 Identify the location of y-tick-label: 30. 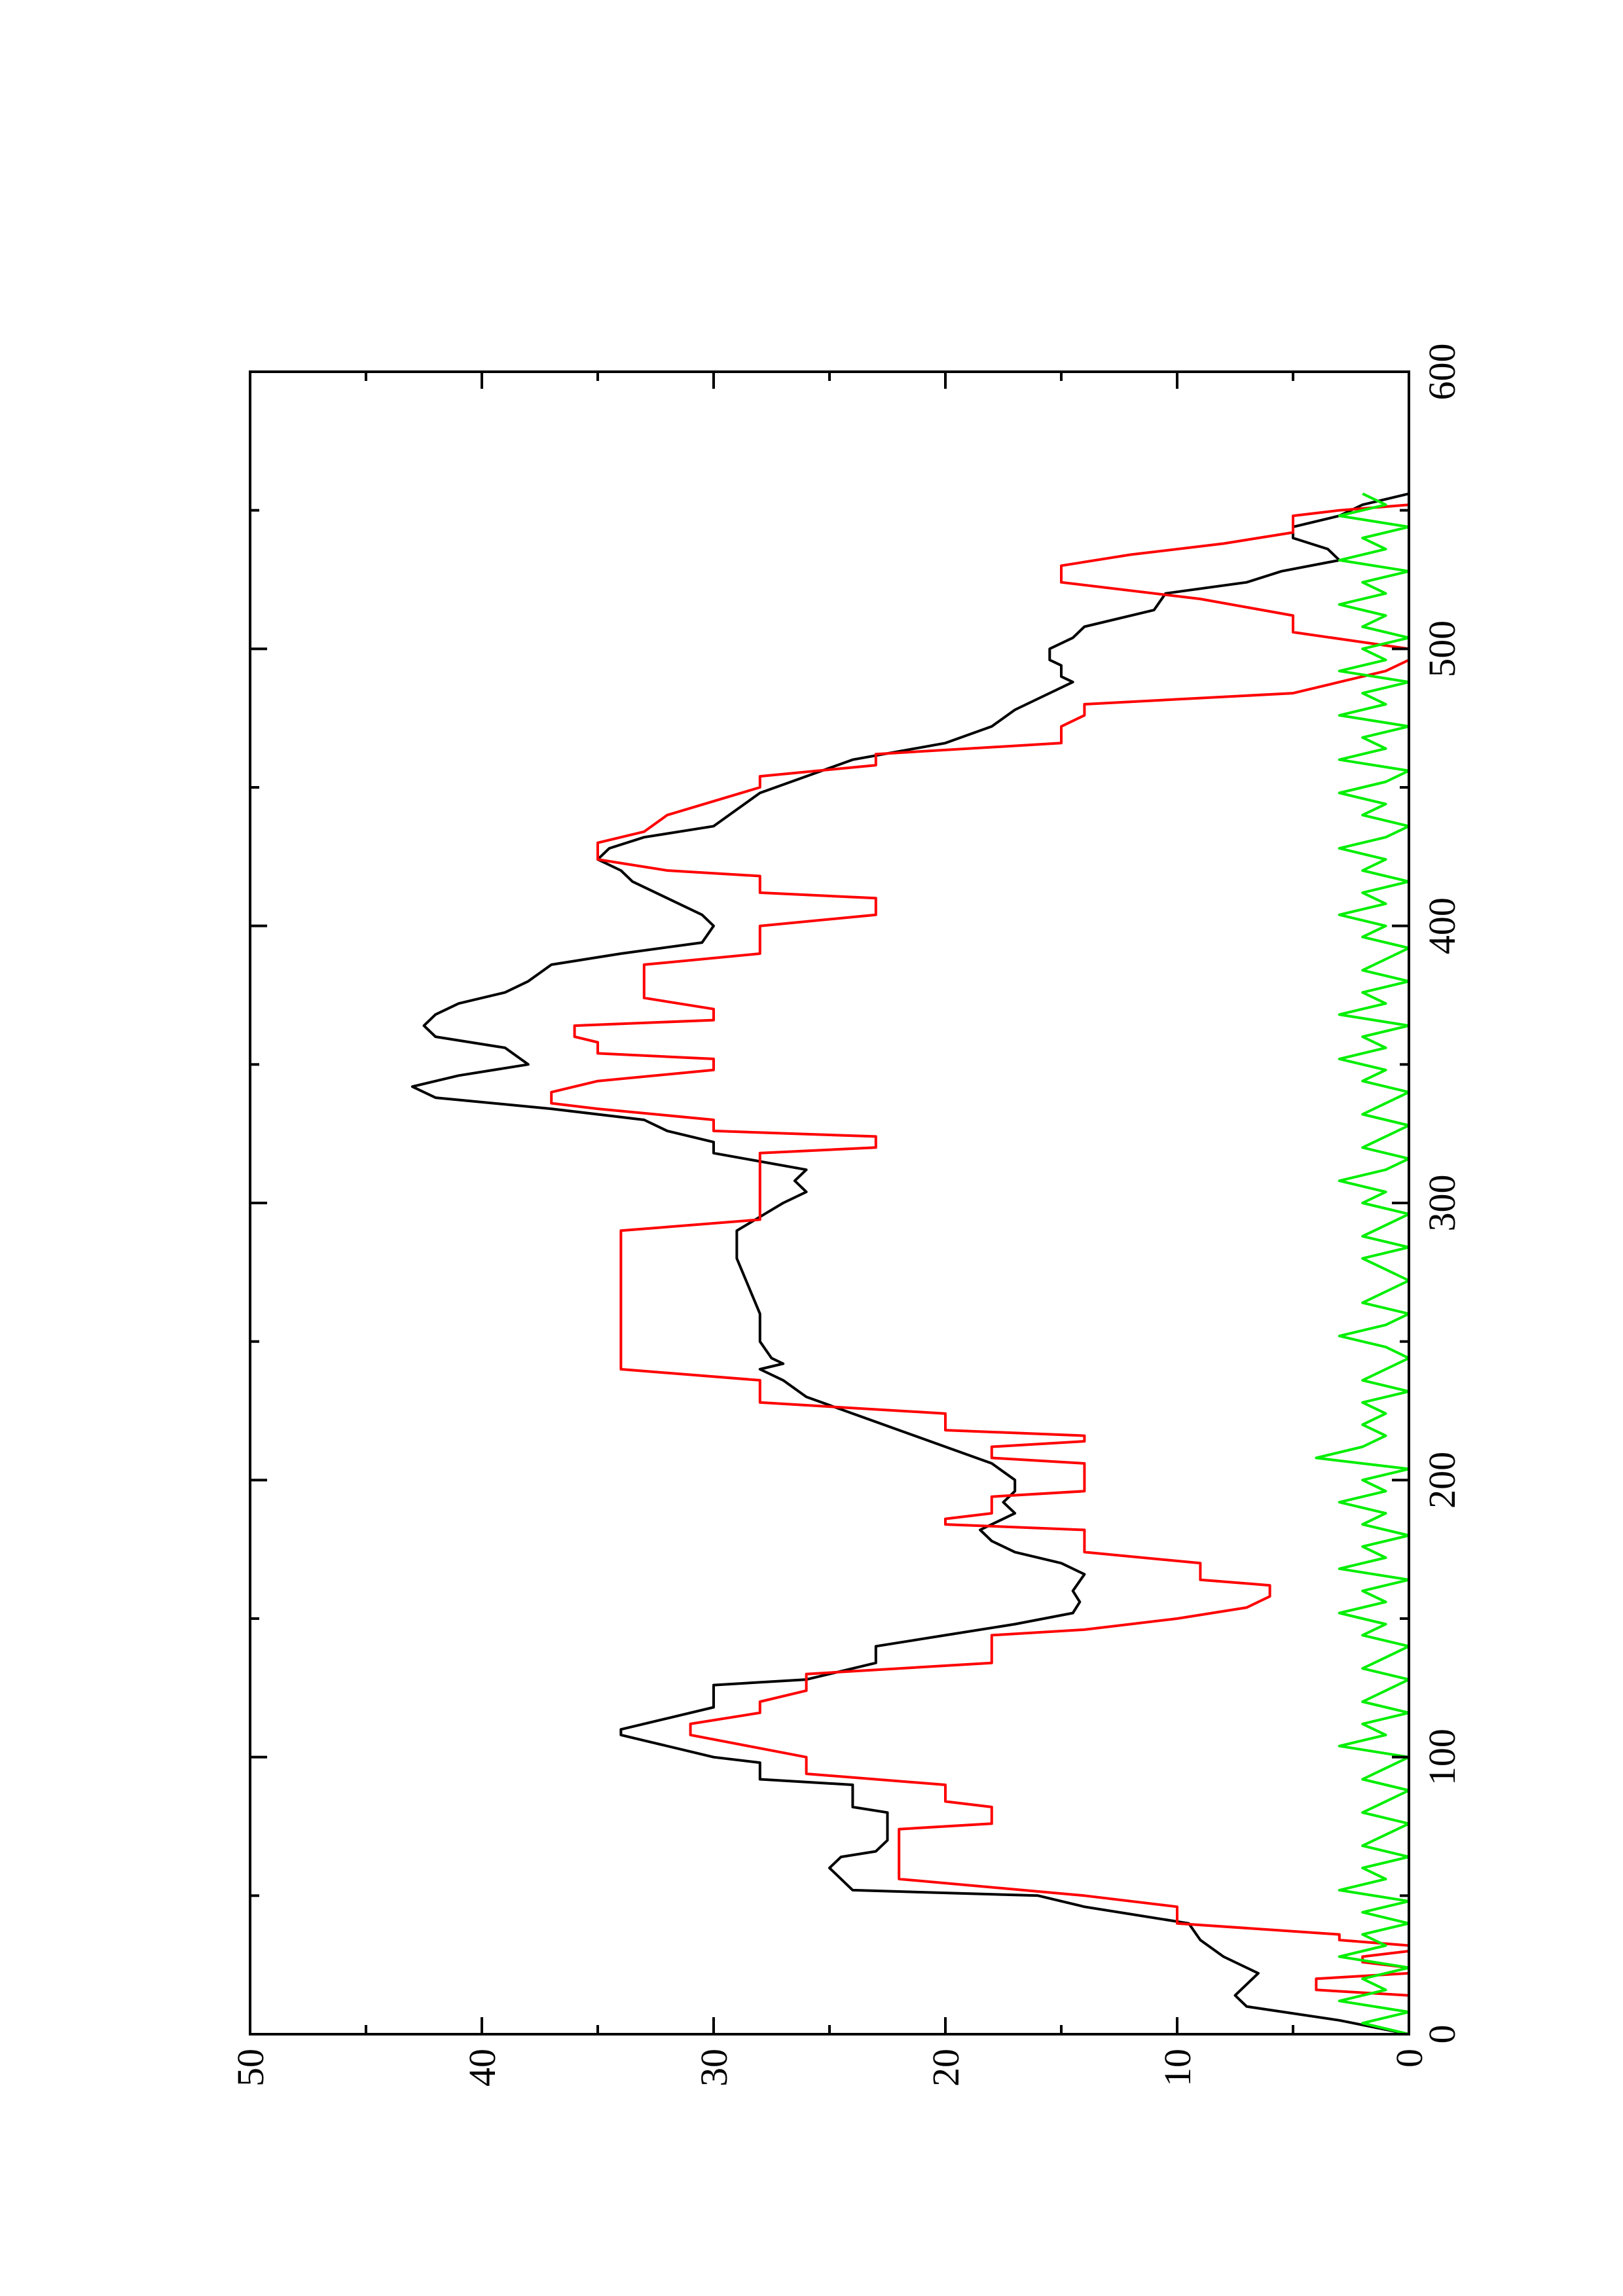
(714, 2068).